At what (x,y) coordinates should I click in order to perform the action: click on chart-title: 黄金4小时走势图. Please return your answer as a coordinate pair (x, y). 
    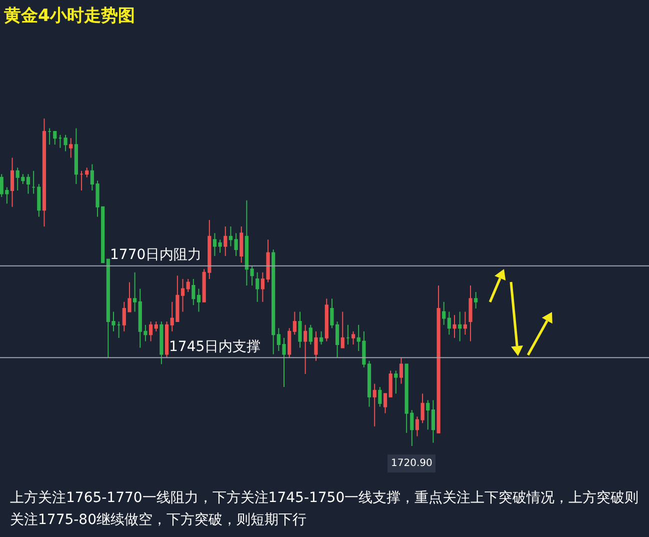
    Looking at the image, I should click on (69, 16).